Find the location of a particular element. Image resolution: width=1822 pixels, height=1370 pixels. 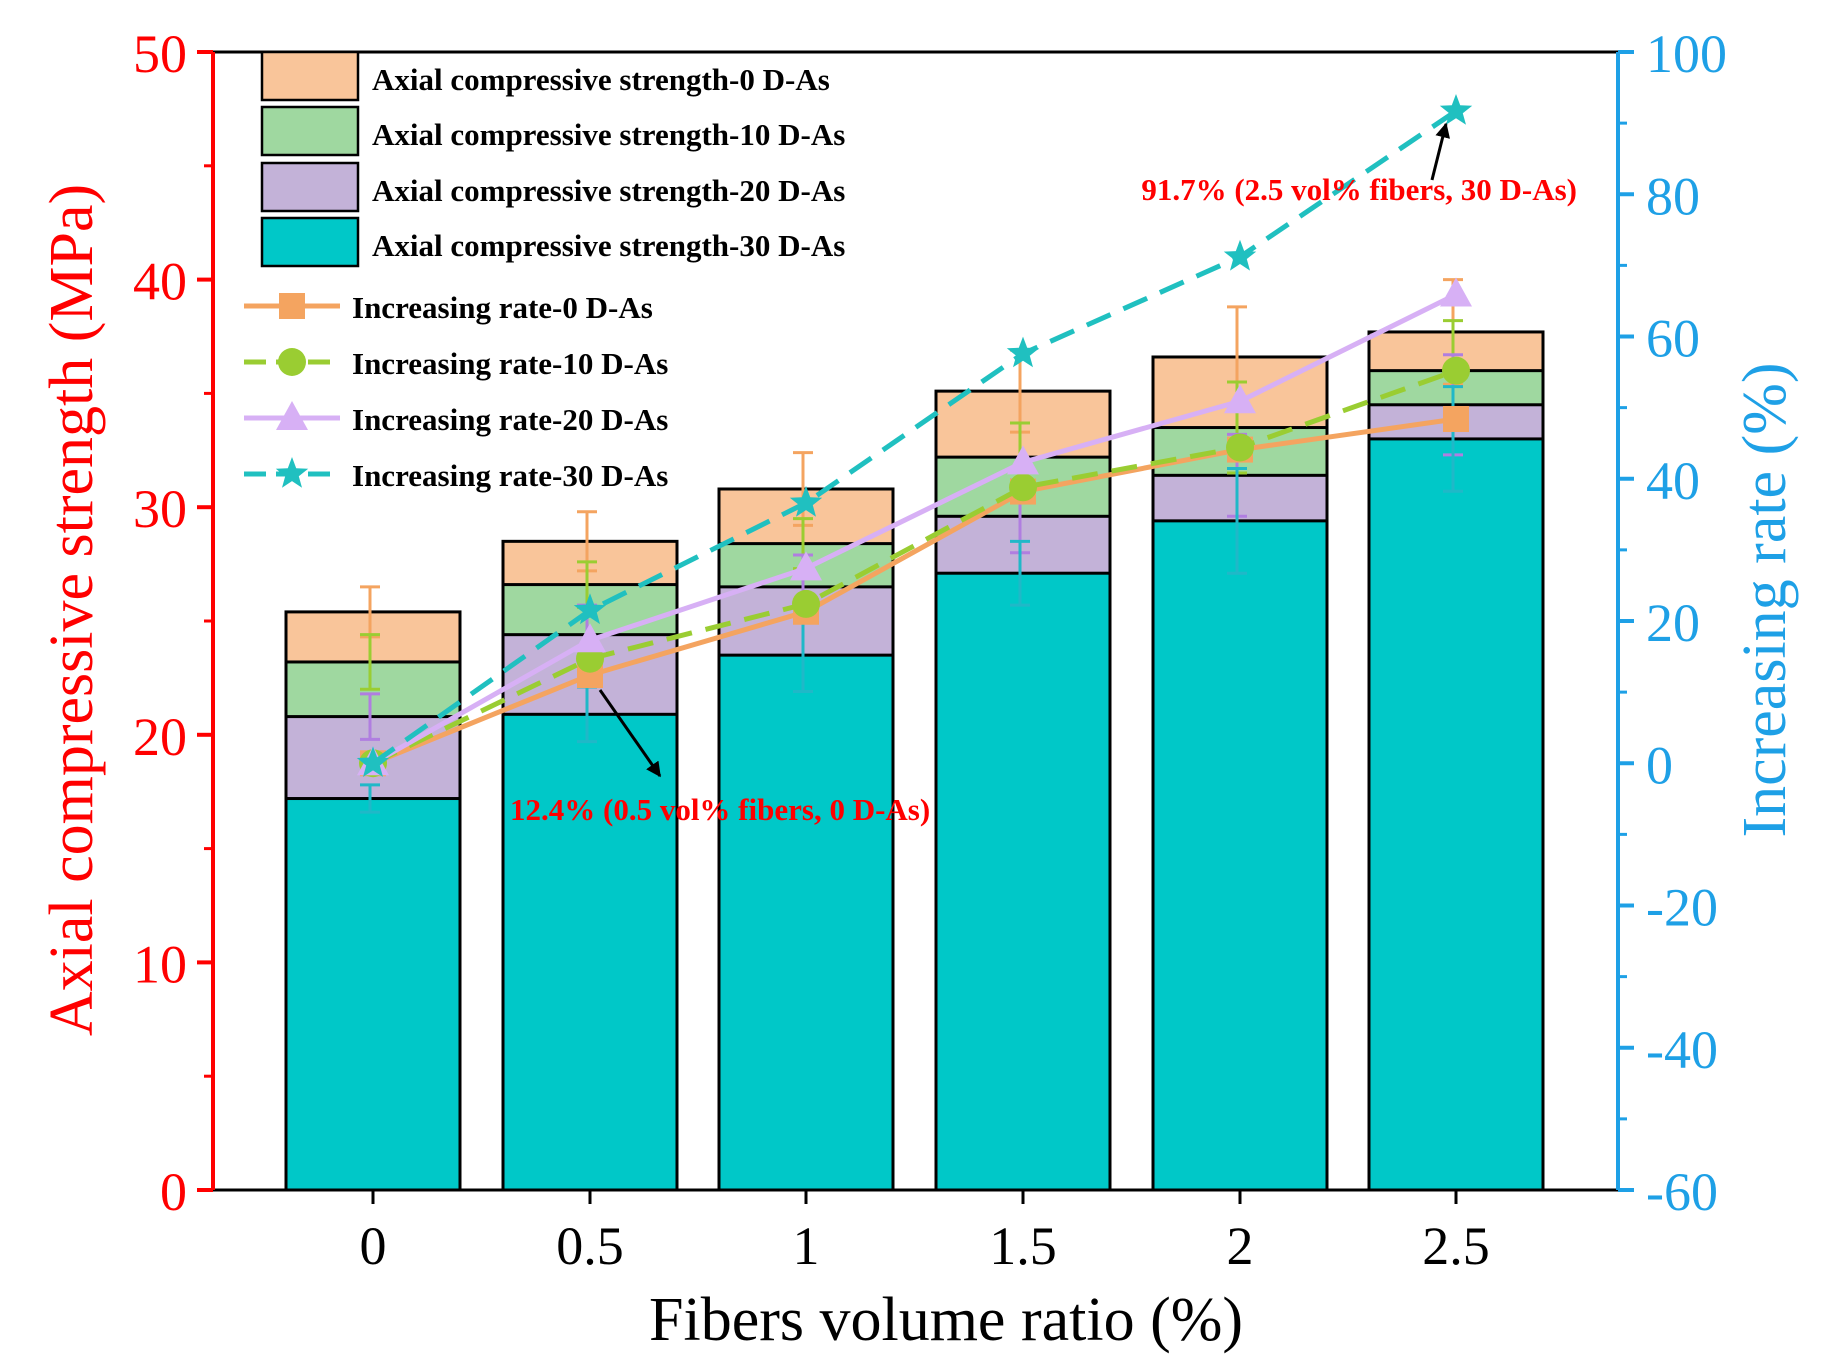

right-axis: -60 -40 -20 0 20 40 60 80 100 is located at coordinates (1672, 623).